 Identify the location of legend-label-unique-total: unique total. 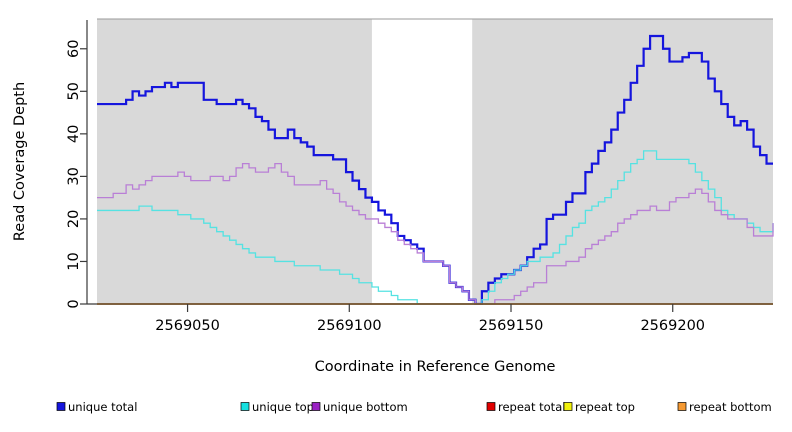
(102, 407).